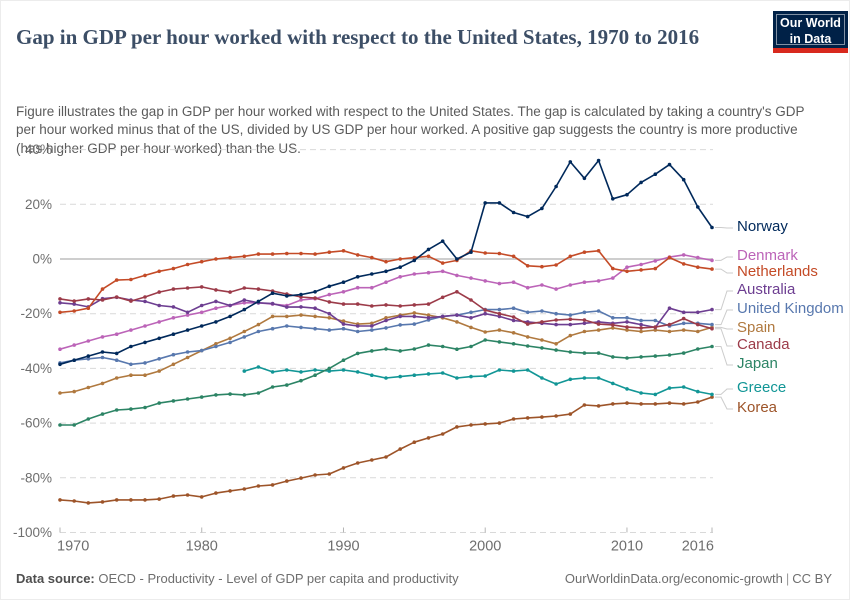 Image resolution: width=850 pixels, height=600 pixels. I want to click on svg-text: 1990, so click(343, 546).